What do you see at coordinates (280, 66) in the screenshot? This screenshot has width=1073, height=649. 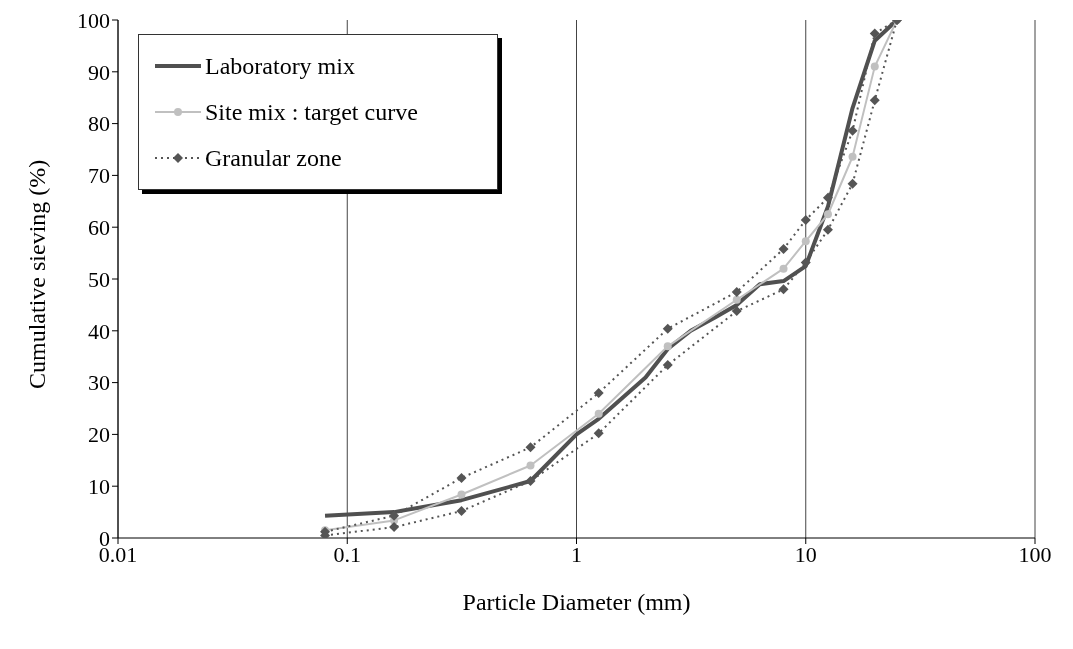 I see `legend-label: Laboratory mix` at bounding box center [280, 66].